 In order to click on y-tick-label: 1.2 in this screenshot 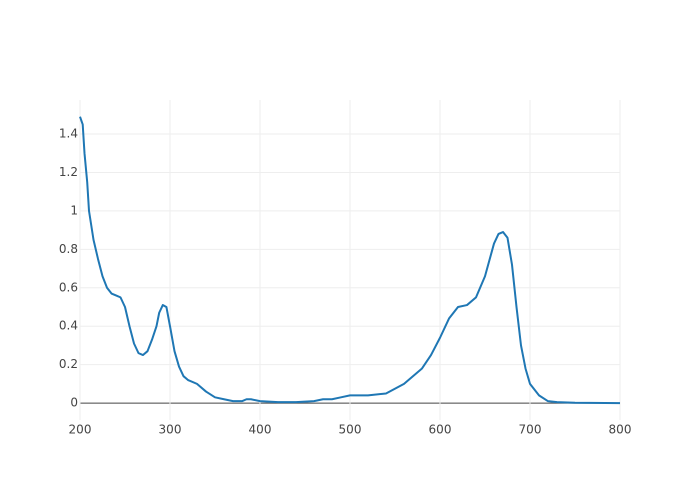, I will do `click(68, 172)`.